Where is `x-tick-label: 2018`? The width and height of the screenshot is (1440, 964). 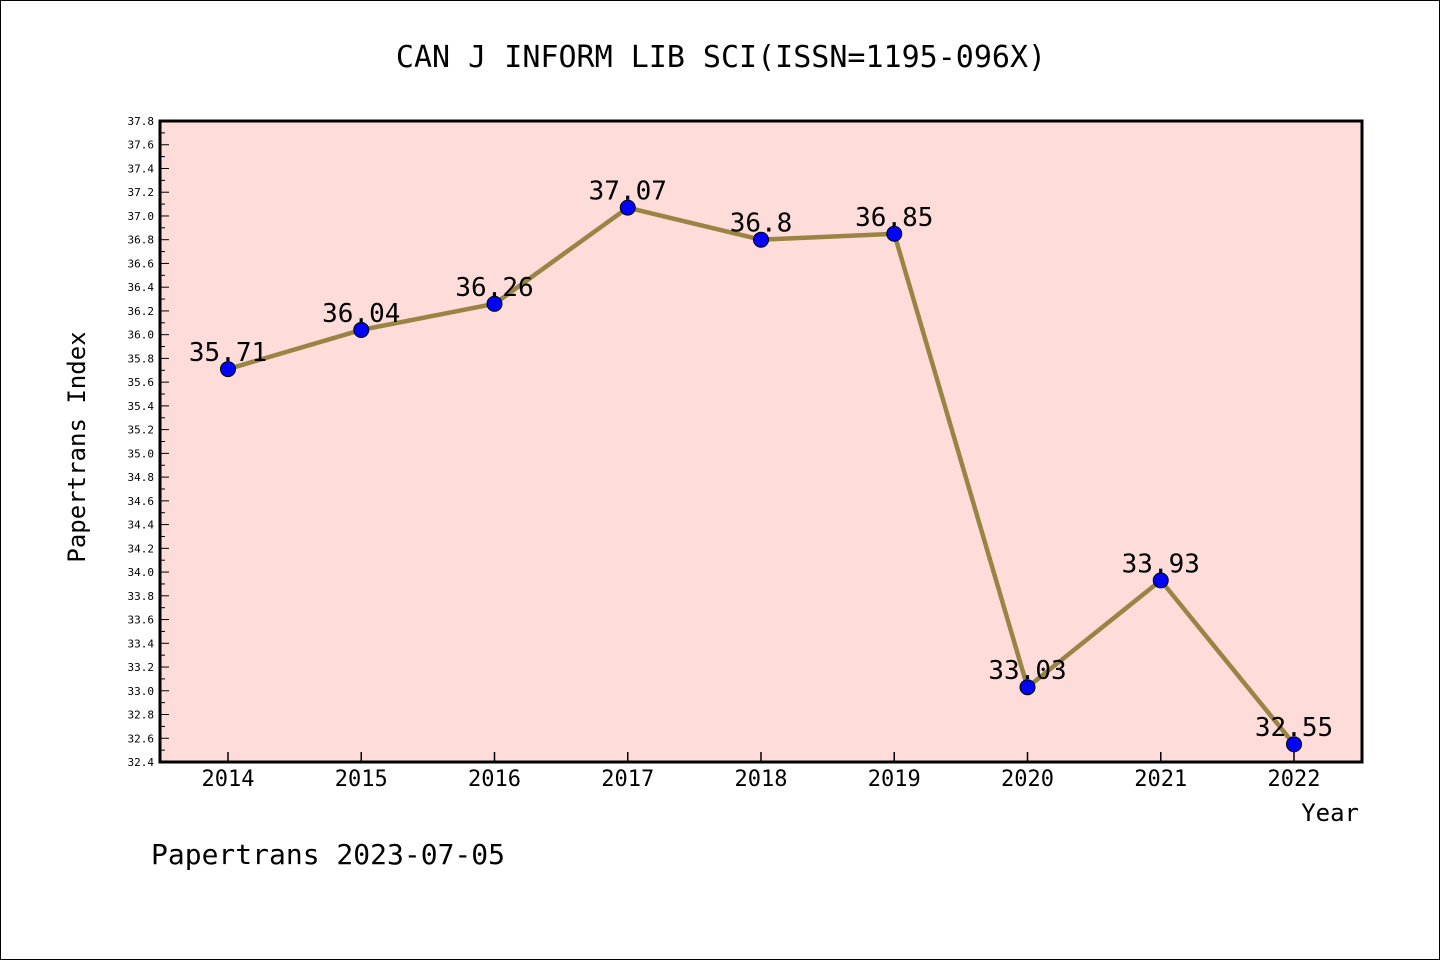
x-tick-label: 2018 is located at coordinates (761, 779).